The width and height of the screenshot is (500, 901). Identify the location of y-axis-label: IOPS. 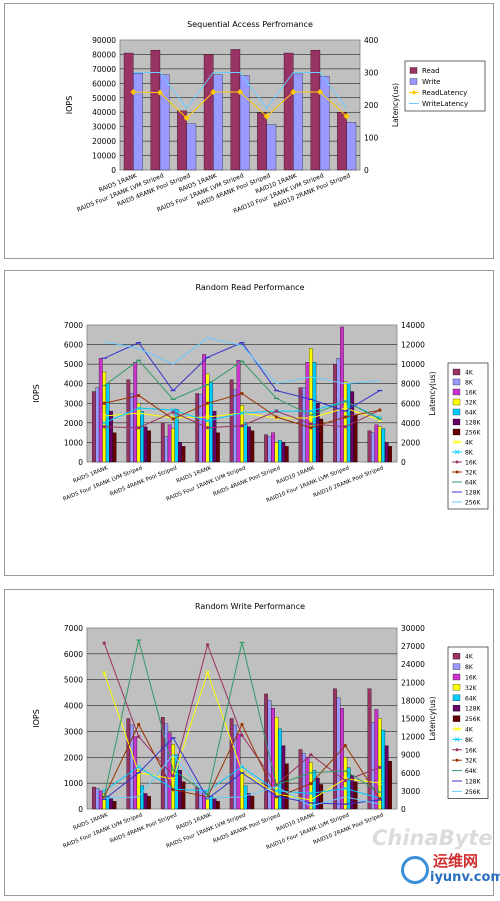
(36, 393).